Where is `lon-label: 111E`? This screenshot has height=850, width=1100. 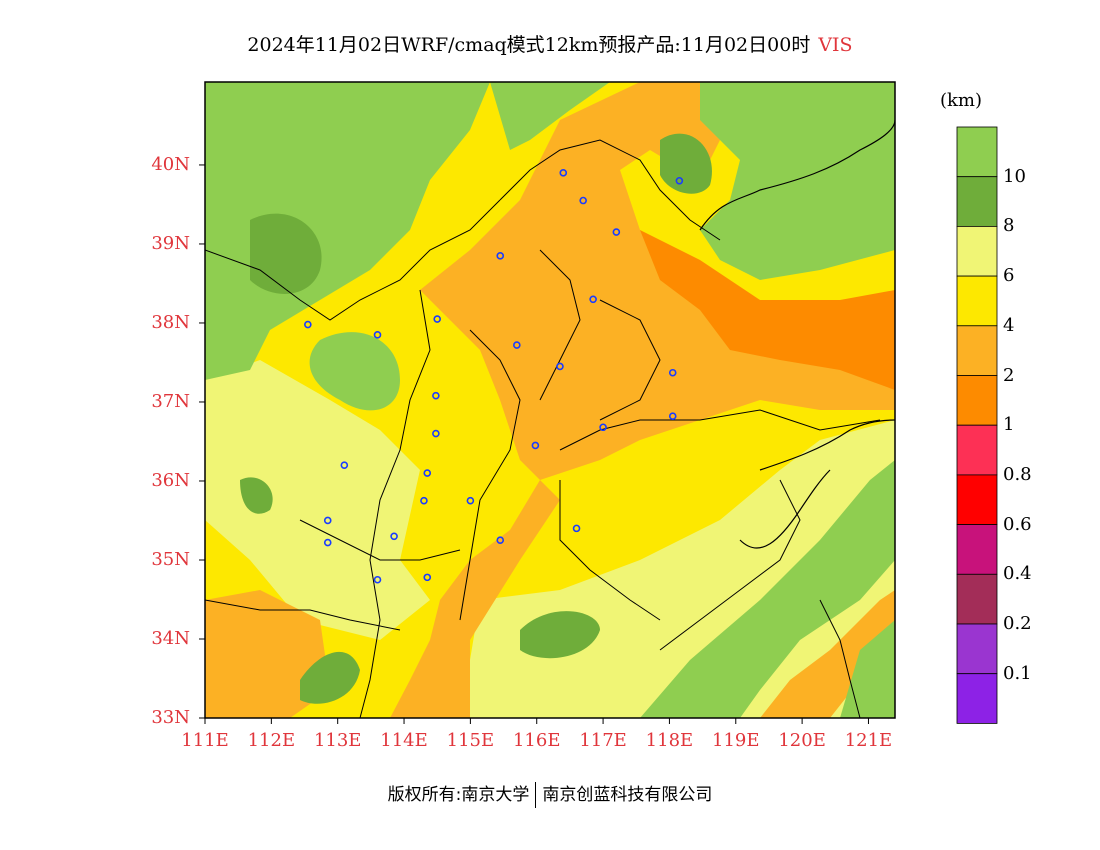
lon-label: 111E is located at coordinates (205, 740).